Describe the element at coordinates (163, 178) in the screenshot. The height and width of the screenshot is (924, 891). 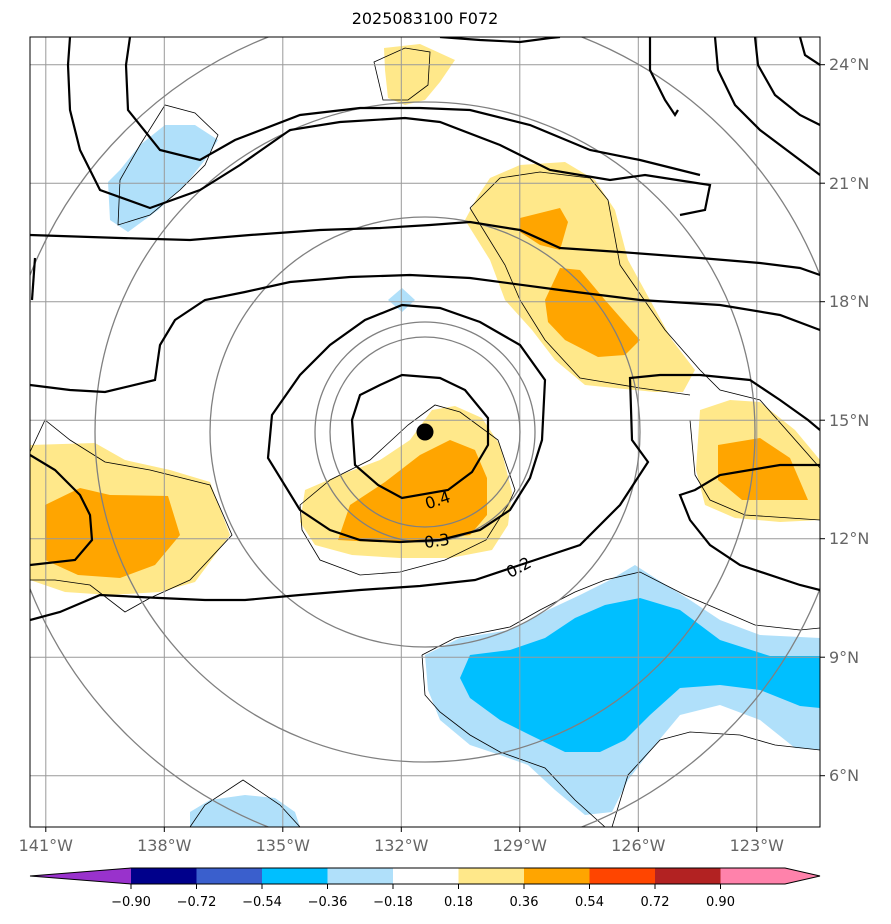
I see `fill-lightblue-northwest` at that location.